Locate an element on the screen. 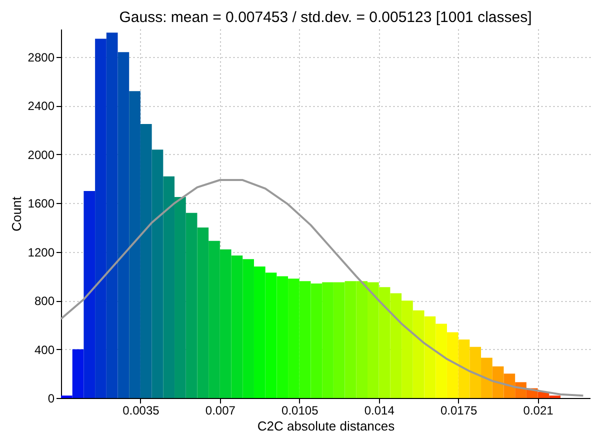 This screenshot has height=441, width=608. x-tick-label: 0.007 is located at coordinates (220, 411).